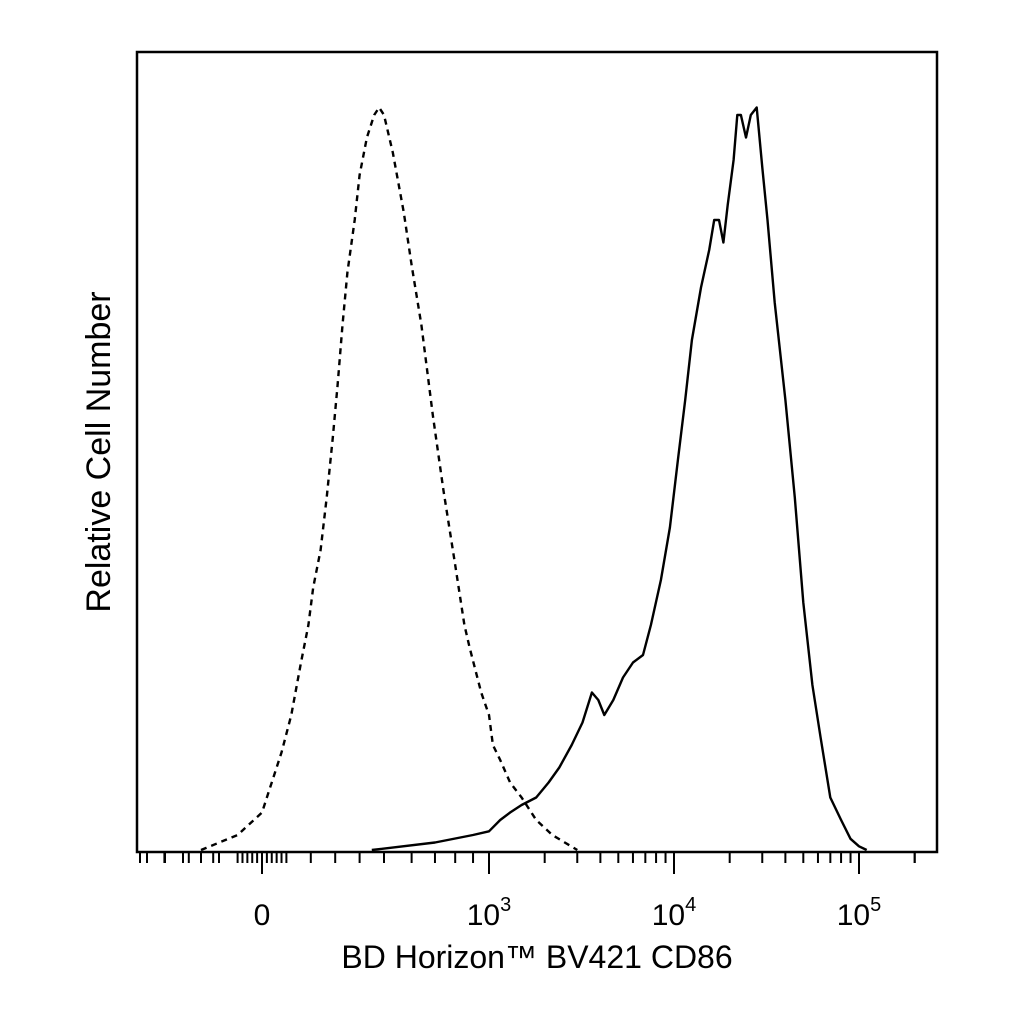 The image size is (1024, 1024). Describe the element at coordinates (99, 451) in the screenshot. I see `y-axis-label: Relative Cell Number` at that location.